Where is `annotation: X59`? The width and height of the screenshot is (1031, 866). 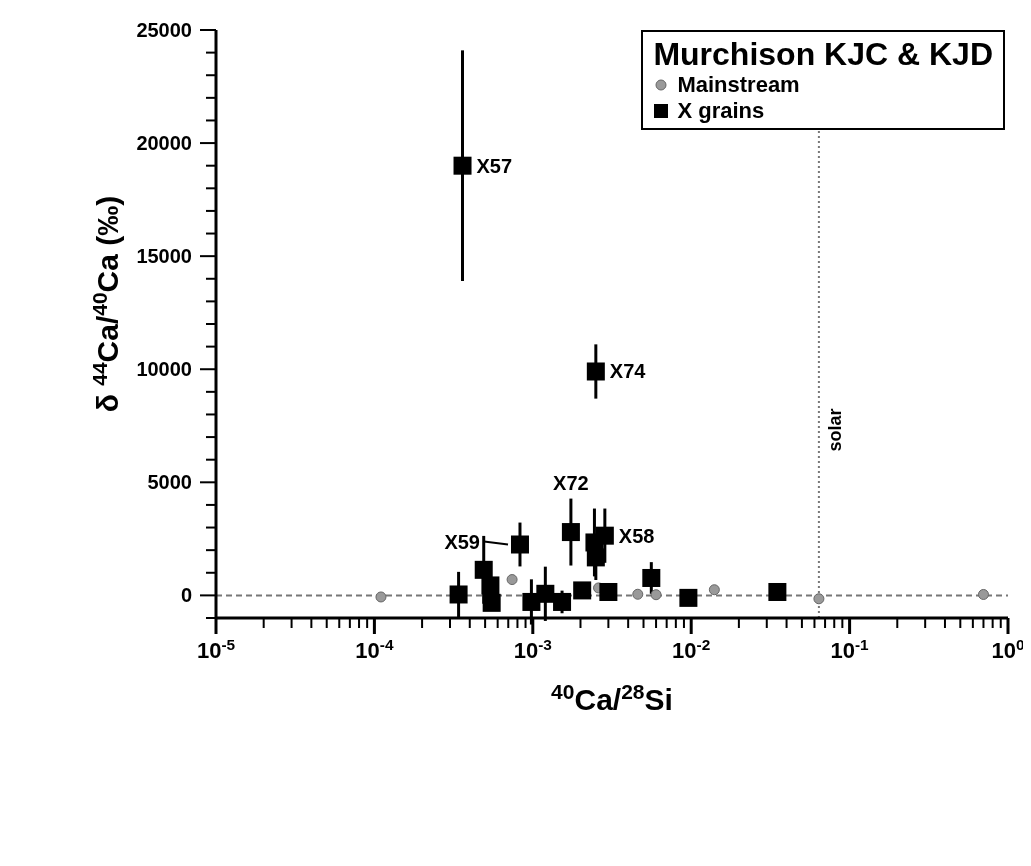 annotation: X59 is located at coordinates (462, 541).